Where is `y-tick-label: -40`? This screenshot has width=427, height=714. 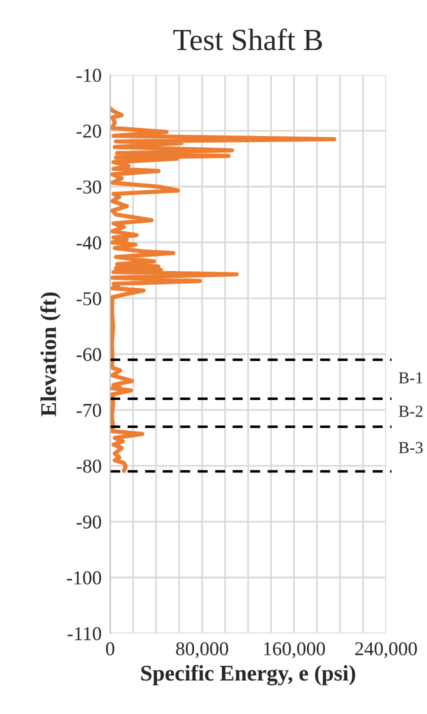 y-tick-label: -40 is located at coordinates (89, 243).